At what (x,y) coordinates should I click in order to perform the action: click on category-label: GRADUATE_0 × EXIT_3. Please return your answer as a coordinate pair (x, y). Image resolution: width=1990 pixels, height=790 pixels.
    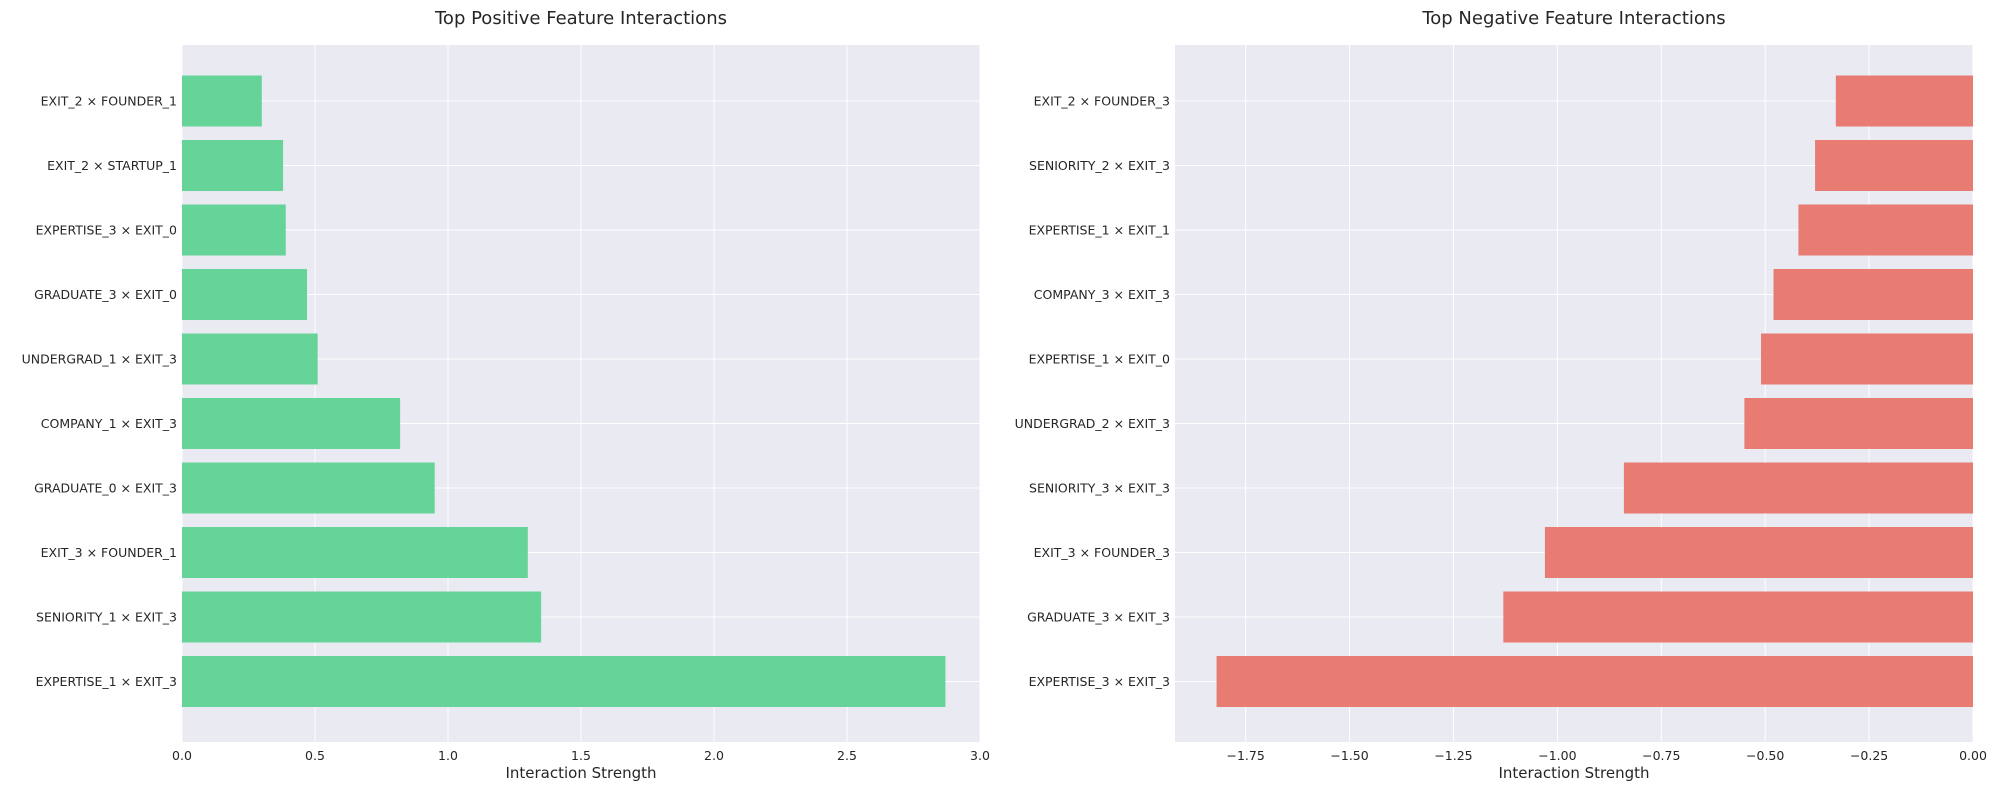
    Looking at the image, I should click on (105, 488).